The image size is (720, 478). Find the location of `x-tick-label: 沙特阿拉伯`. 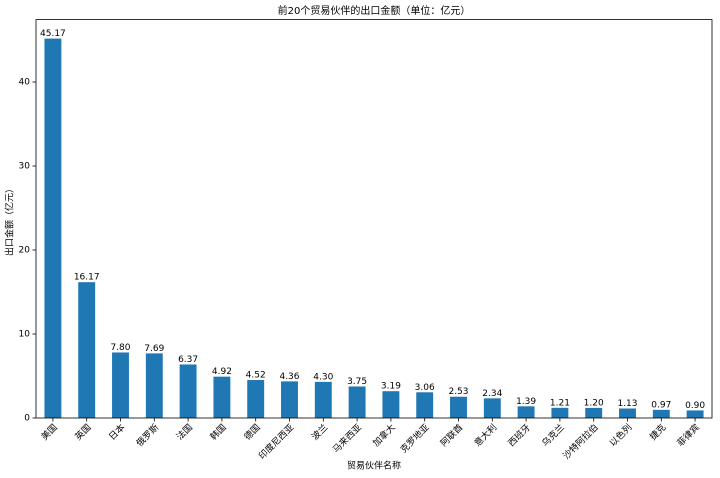

x-tick-label: 沙特阿拉伯 is located at coordinates (580, 441).